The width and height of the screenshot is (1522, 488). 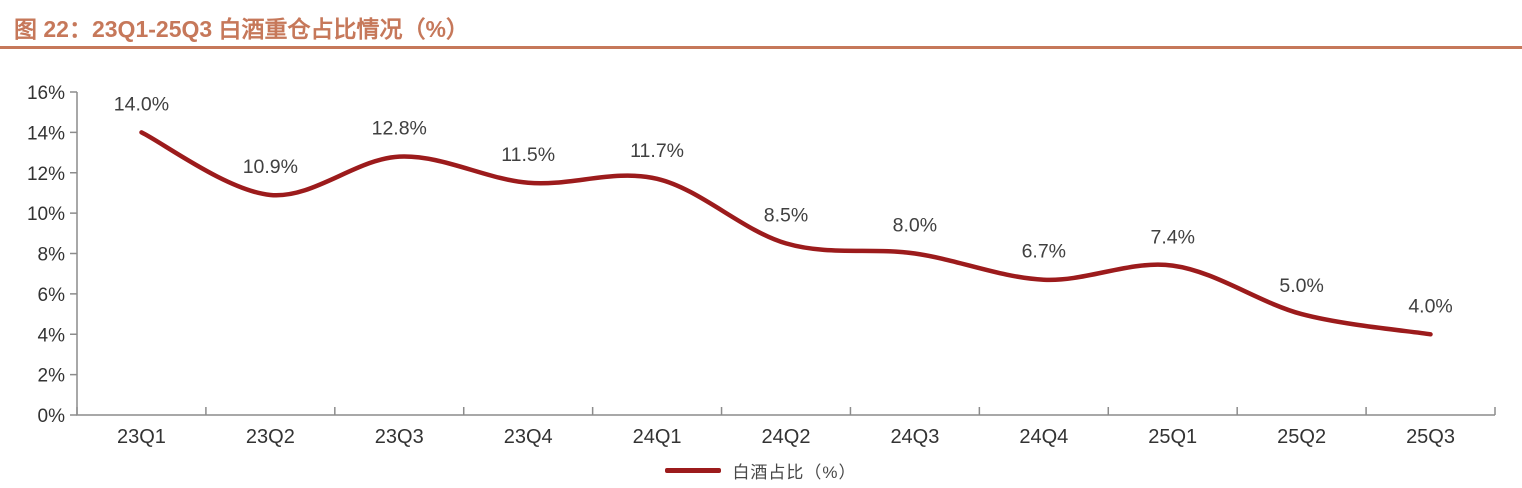 What do you see at coordinates (1301, 437) in the screenshot?
I see `x-axis-tick-label: 25Q2` at bounding box center [1301, 437].